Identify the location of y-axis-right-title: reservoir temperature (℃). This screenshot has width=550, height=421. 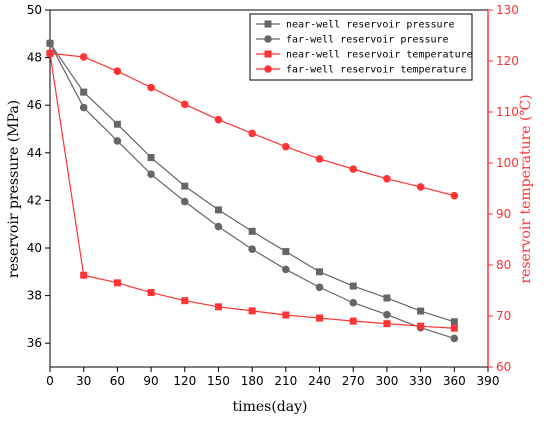
(526, 188).